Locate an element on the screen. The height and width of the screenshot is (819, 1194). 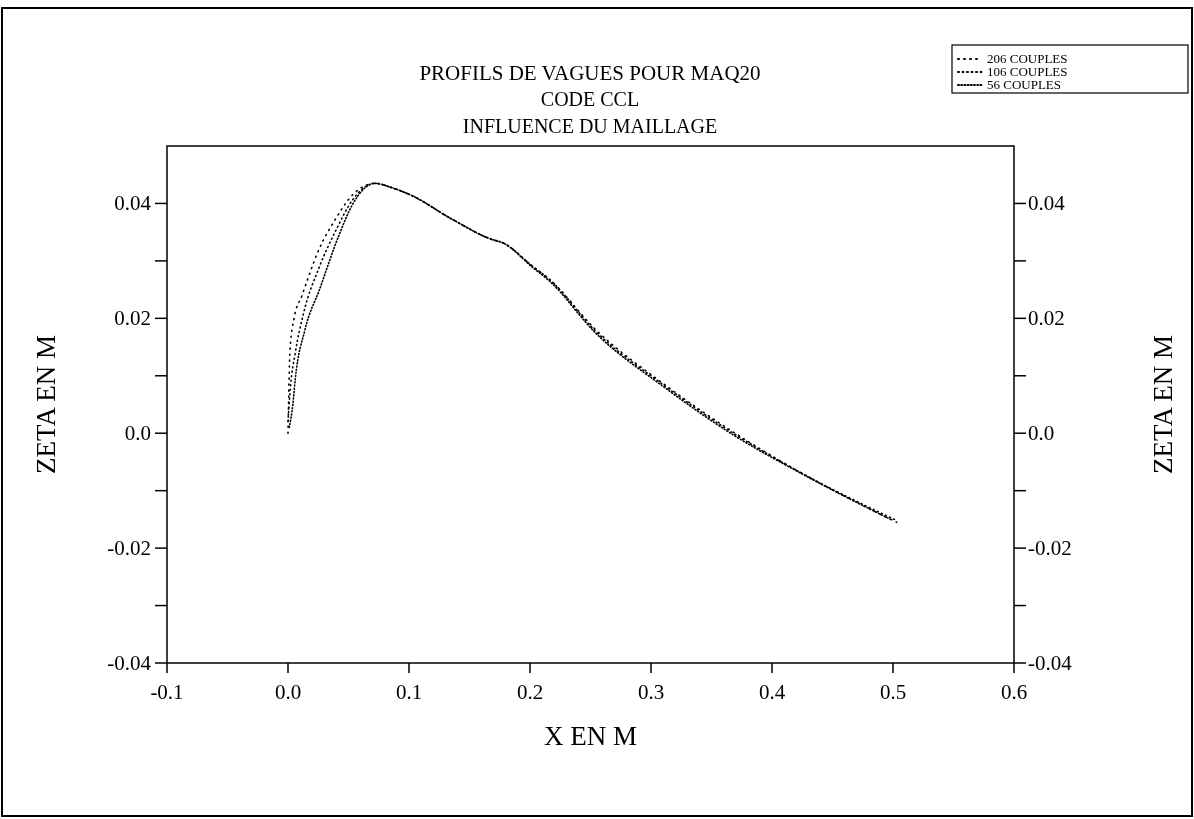
x-tick-label: 0.3 is located at coordinates (651, 692).